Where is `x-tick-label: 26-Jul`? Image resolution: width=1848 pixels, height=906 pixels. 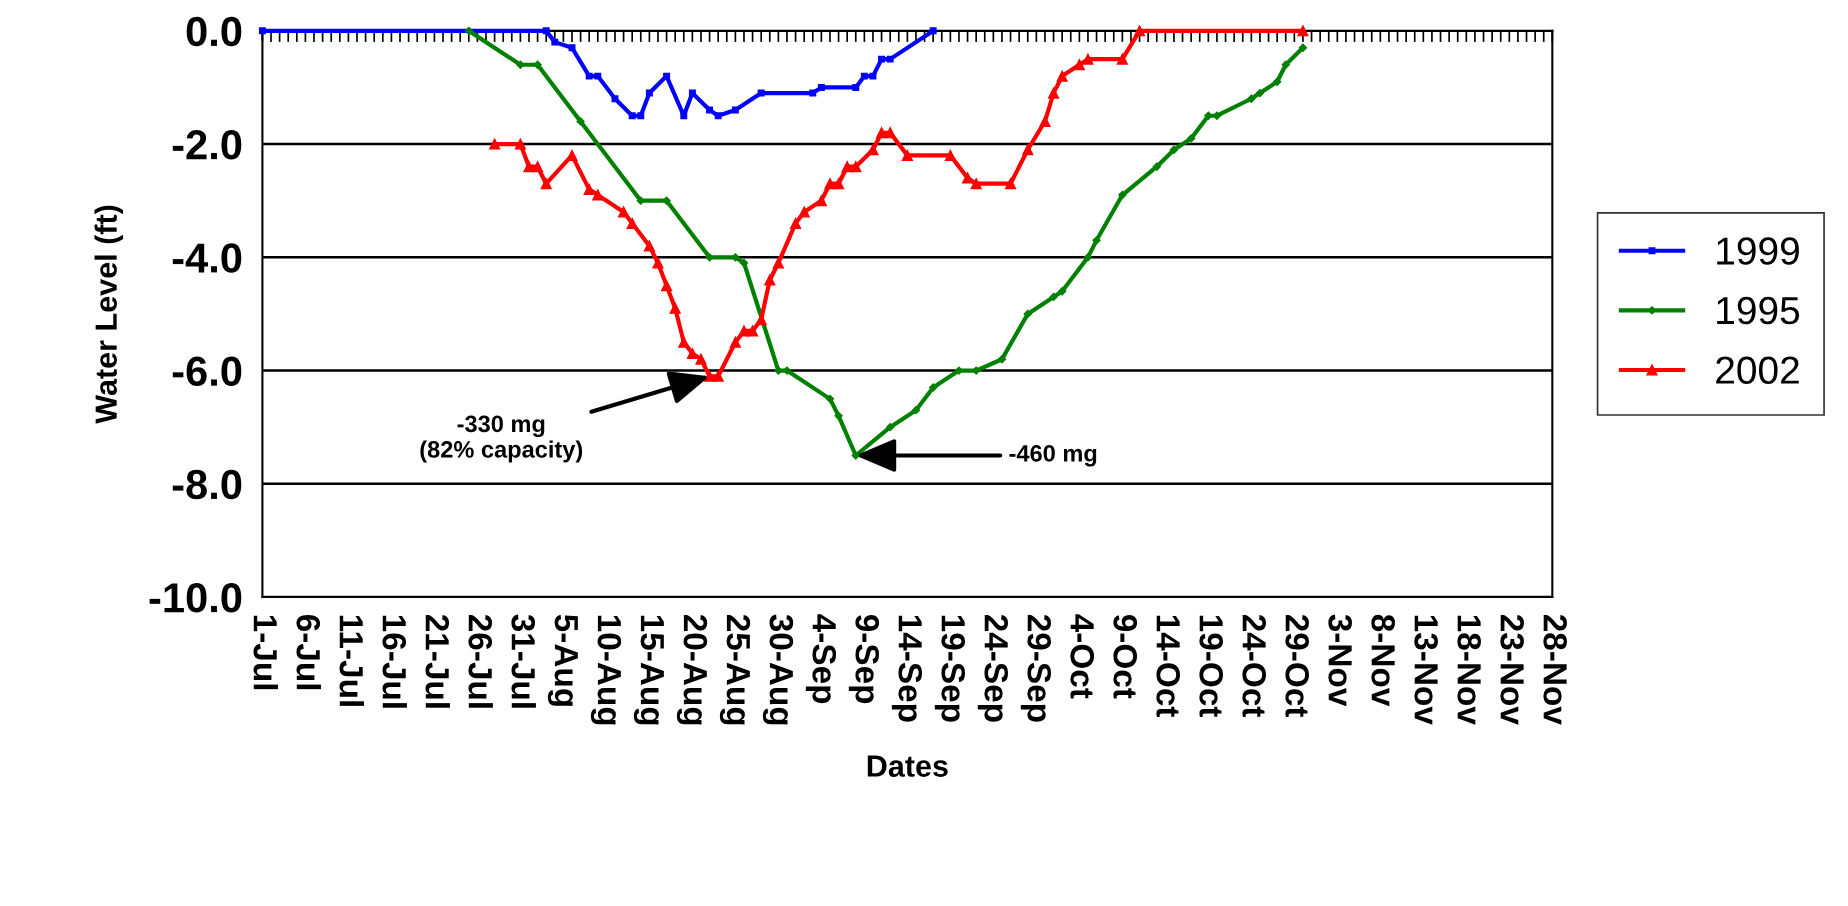
x-tick-label: 26-Jul is located at coordinates (480, 661).